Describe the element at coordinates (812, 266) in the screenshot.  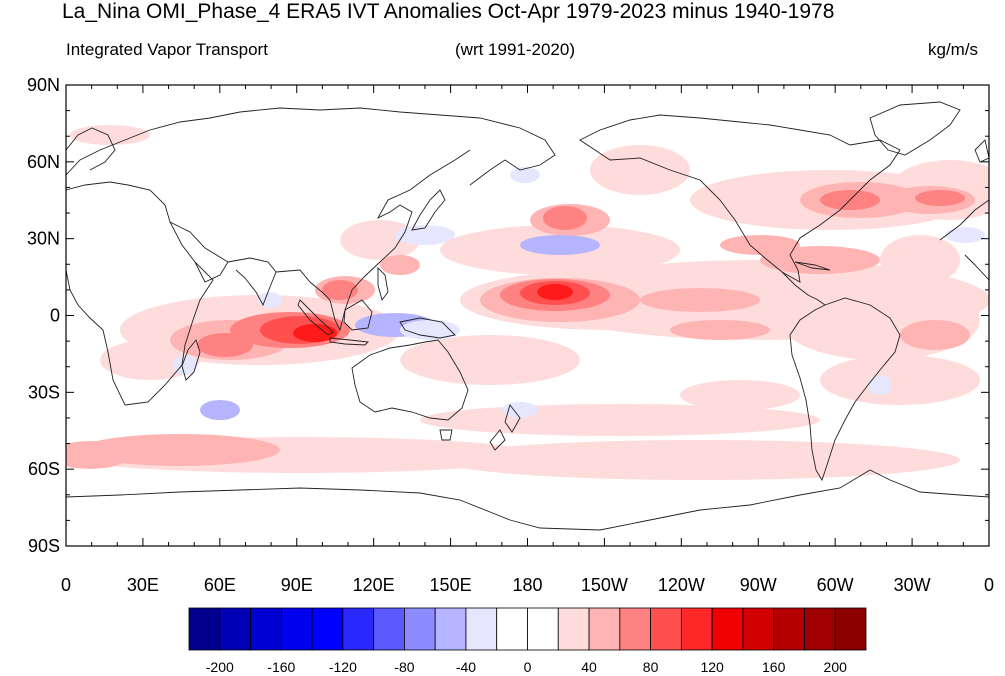
I see `coast-caribbean` at that location.